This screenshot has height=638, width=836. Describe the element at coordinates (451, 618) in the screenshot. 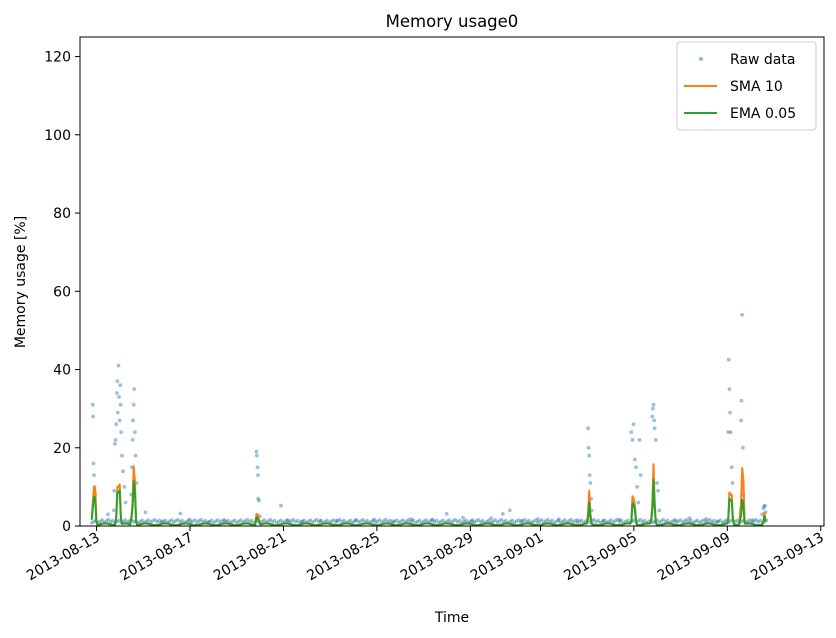

I see `x-axis-label: Time` at that location.